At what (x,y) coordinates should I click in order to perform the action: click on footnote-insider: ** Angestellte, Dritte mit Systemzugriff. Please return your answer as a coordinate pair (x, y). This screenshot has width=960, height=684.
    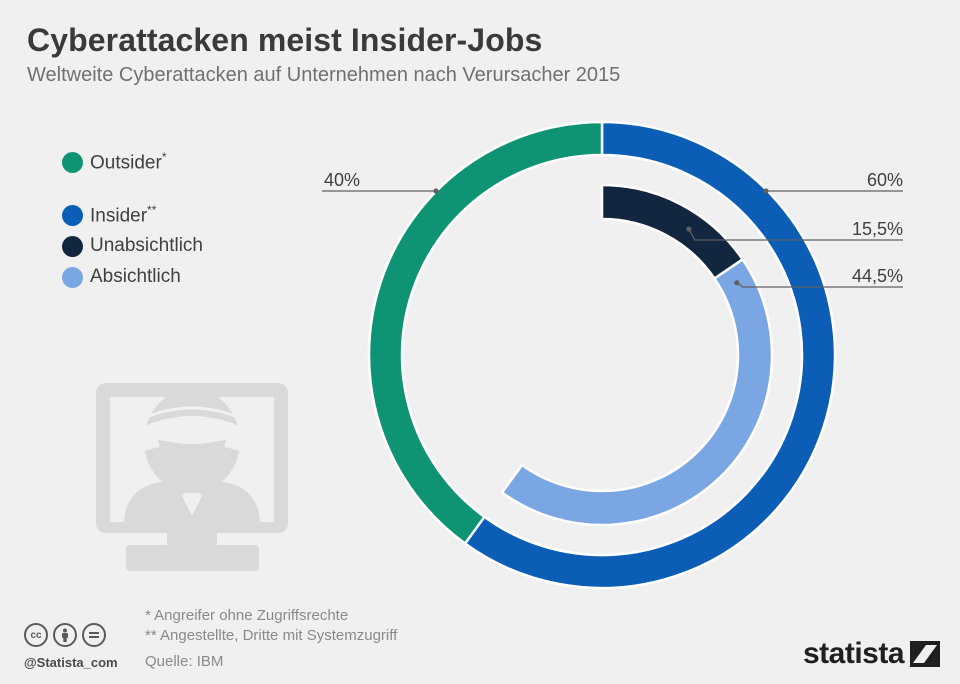
    Looking at the image, I should click on (271, 635).